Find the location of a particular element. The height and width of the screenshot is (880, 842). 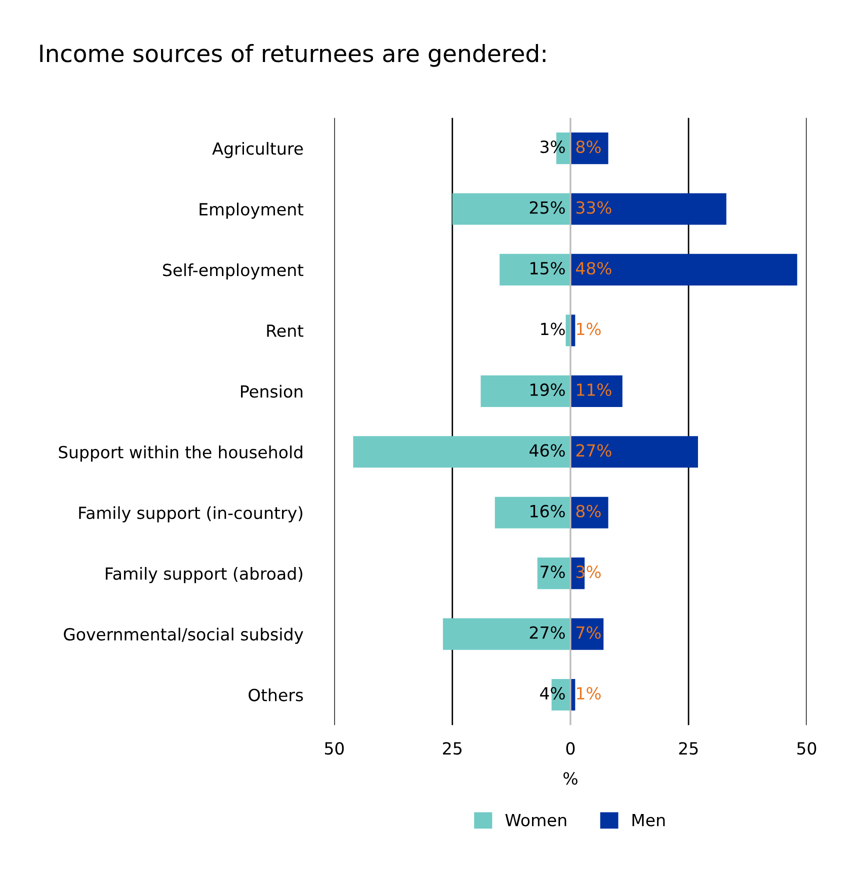

data-label: 33% is located at coordinates (594, 207).